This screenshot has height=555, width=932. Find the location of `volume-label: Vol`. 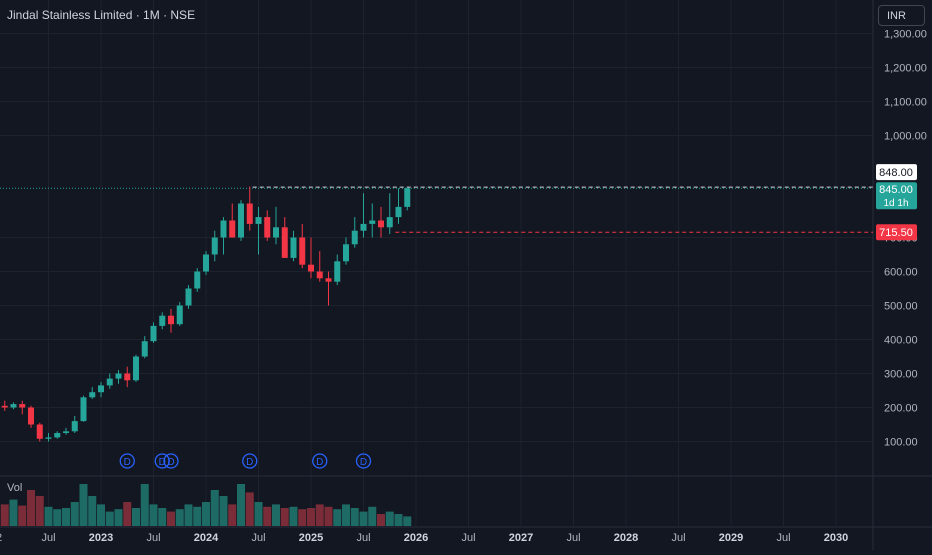

volume-label: Vol is located at coordinates (15, 488).